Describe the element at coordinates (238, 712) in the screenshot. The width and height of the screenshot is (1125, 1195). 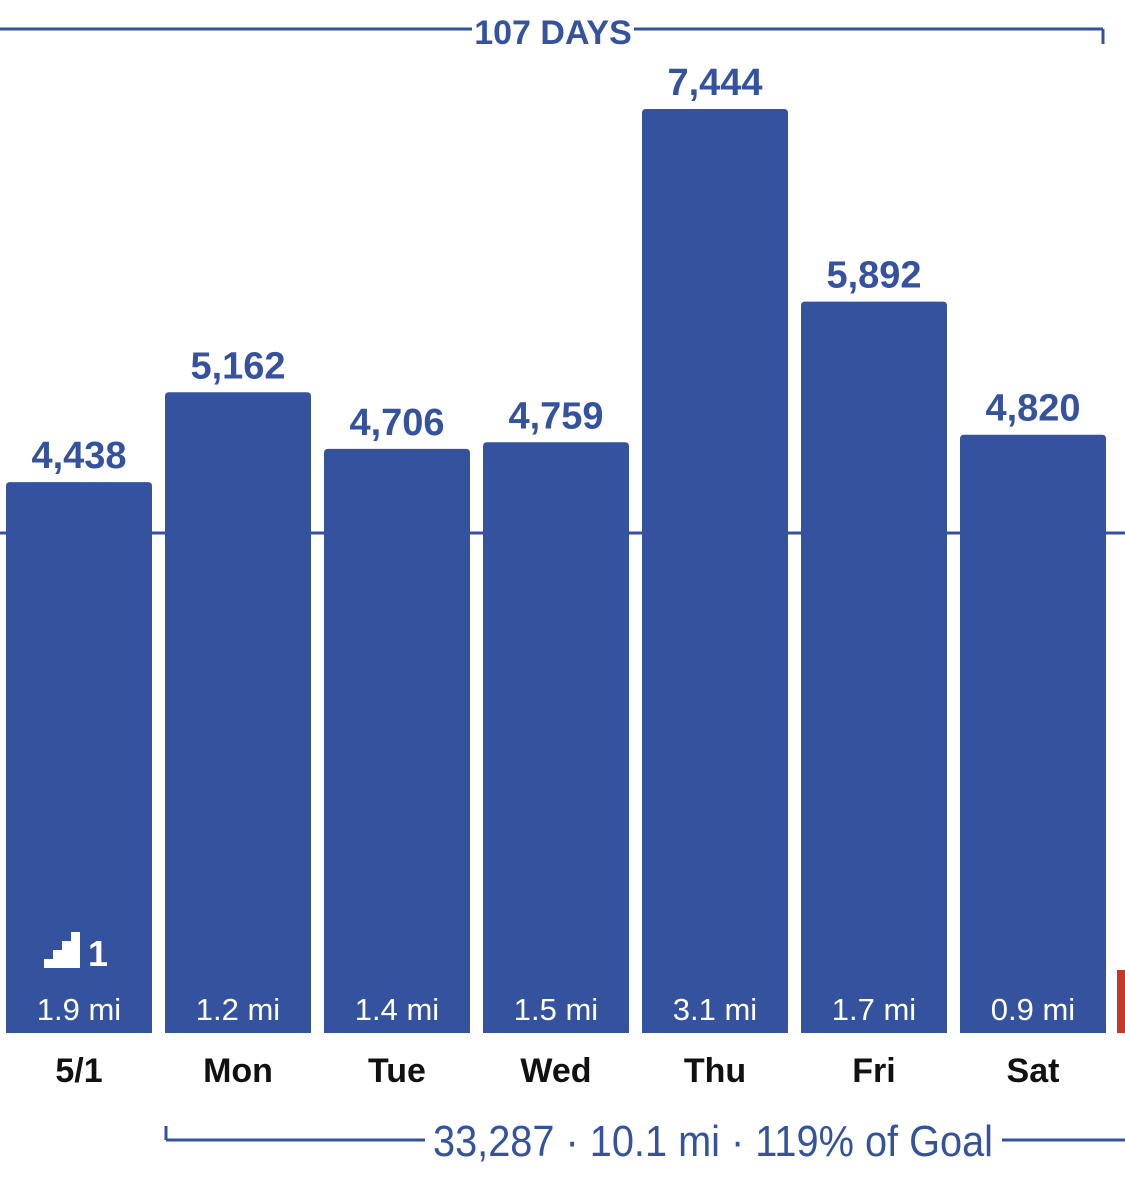
I see `bar-mon` at that location.